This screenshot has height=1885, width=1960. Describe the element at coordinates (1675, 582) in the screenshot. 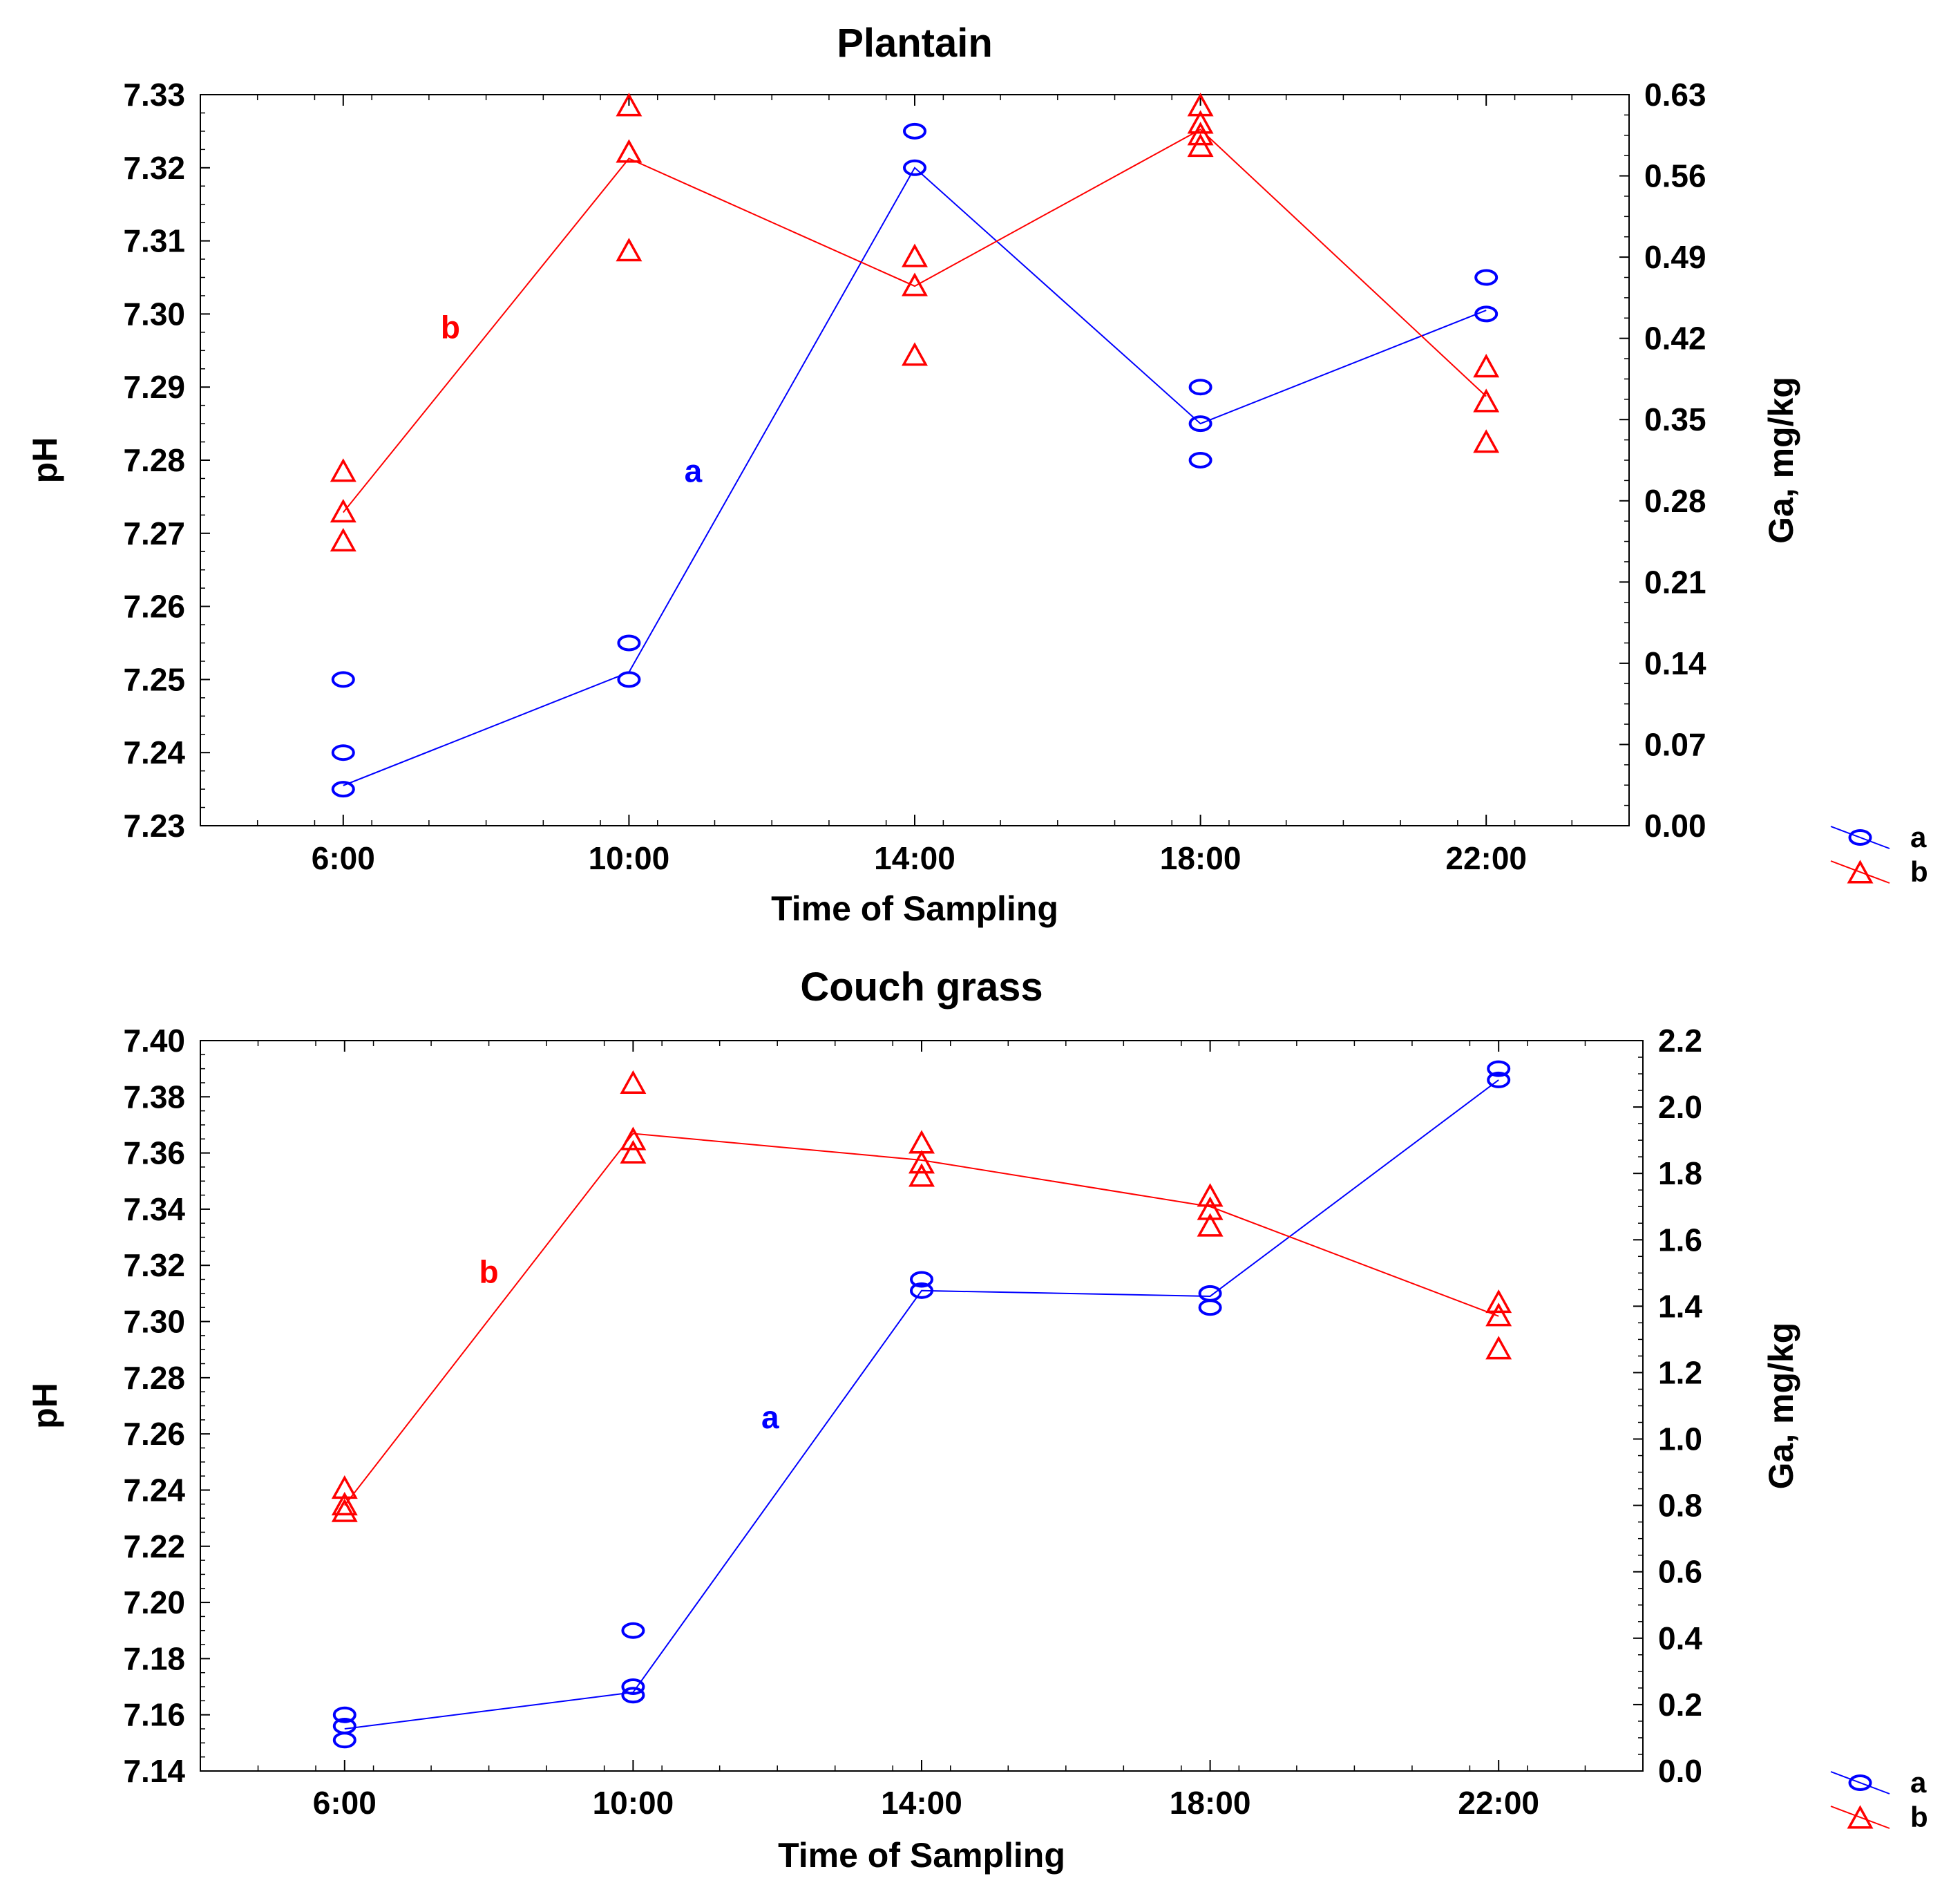

I see `right-tick-label: 0.21` at that location.